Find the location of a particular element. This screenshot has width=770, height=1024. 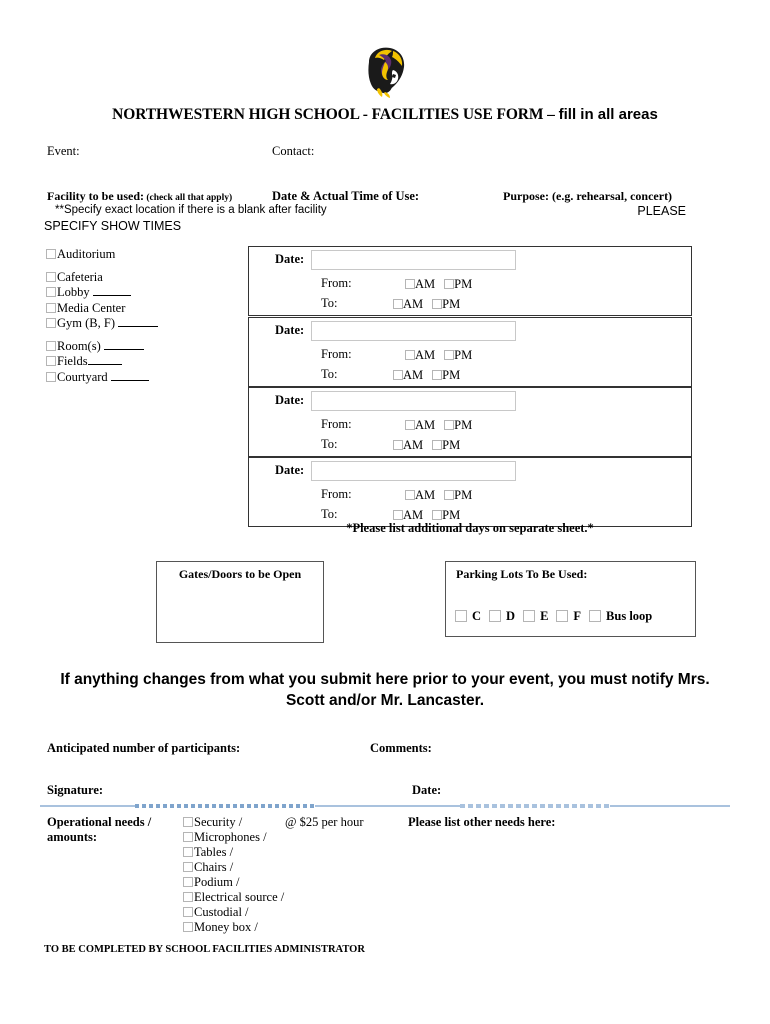

facility-option-media-center: Media Center is located at coordinates (141, 309).